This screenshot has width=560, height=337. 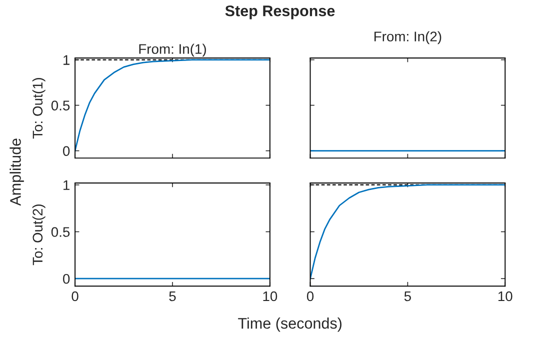 What do you see at coordinates (280, 12) in the screenshot?
I see `chart-title: Step Response` at bounding box center [280, 12].